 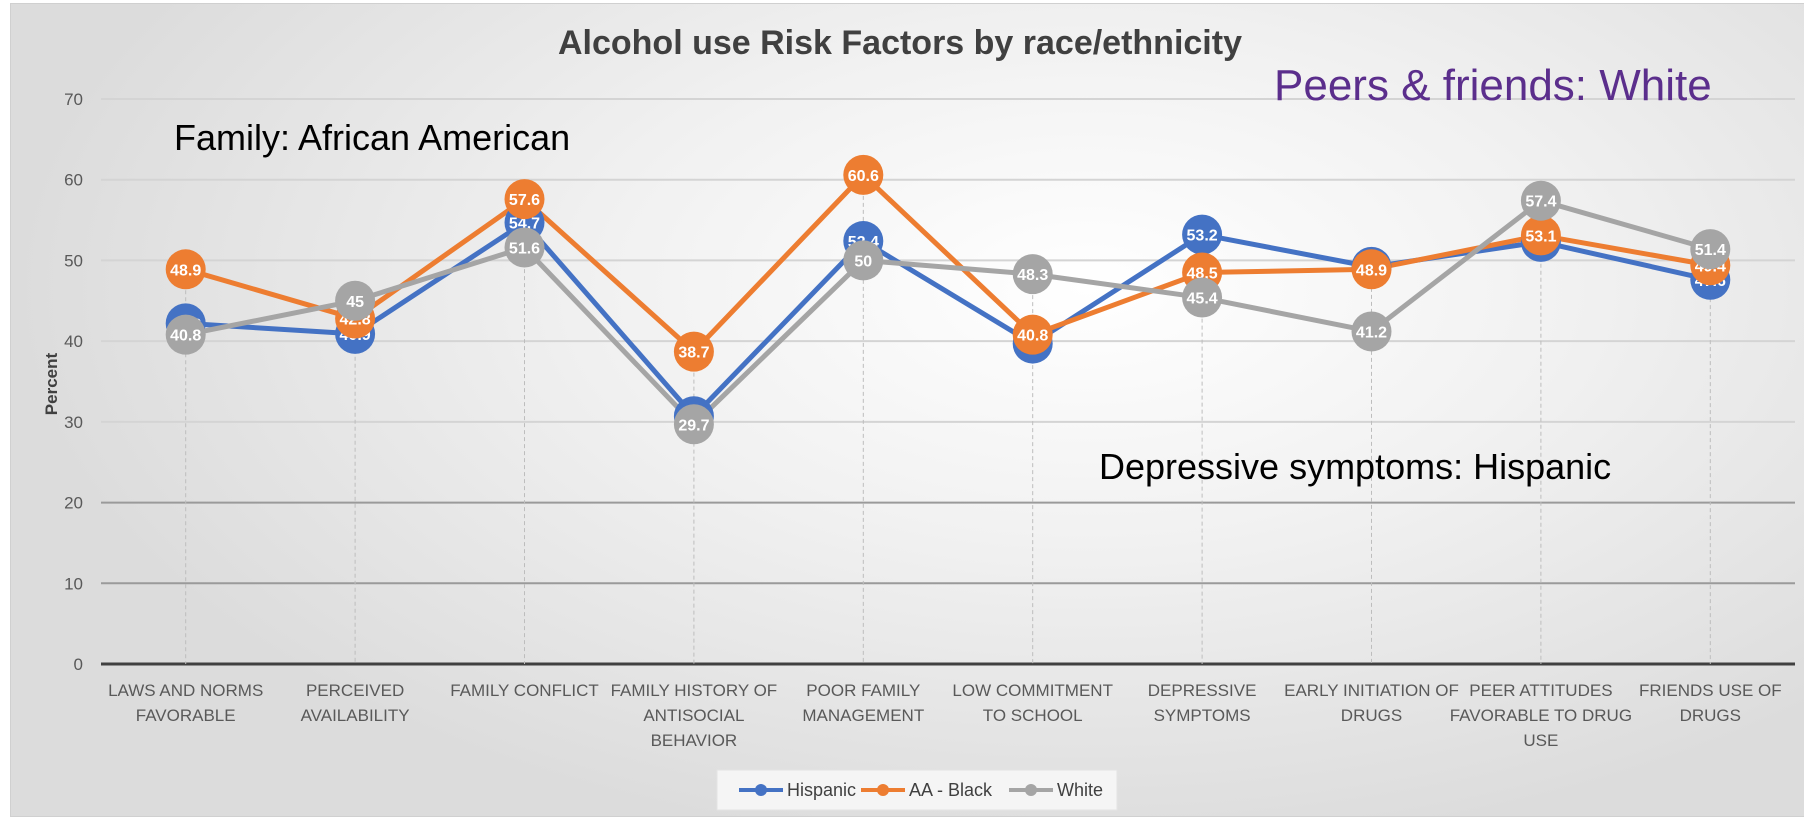 What do you see at coordinates (1032, 690) in the screenshot?
I see `x-tick-label: LOW COMMITMENT` at bounding box center [1032, 690].